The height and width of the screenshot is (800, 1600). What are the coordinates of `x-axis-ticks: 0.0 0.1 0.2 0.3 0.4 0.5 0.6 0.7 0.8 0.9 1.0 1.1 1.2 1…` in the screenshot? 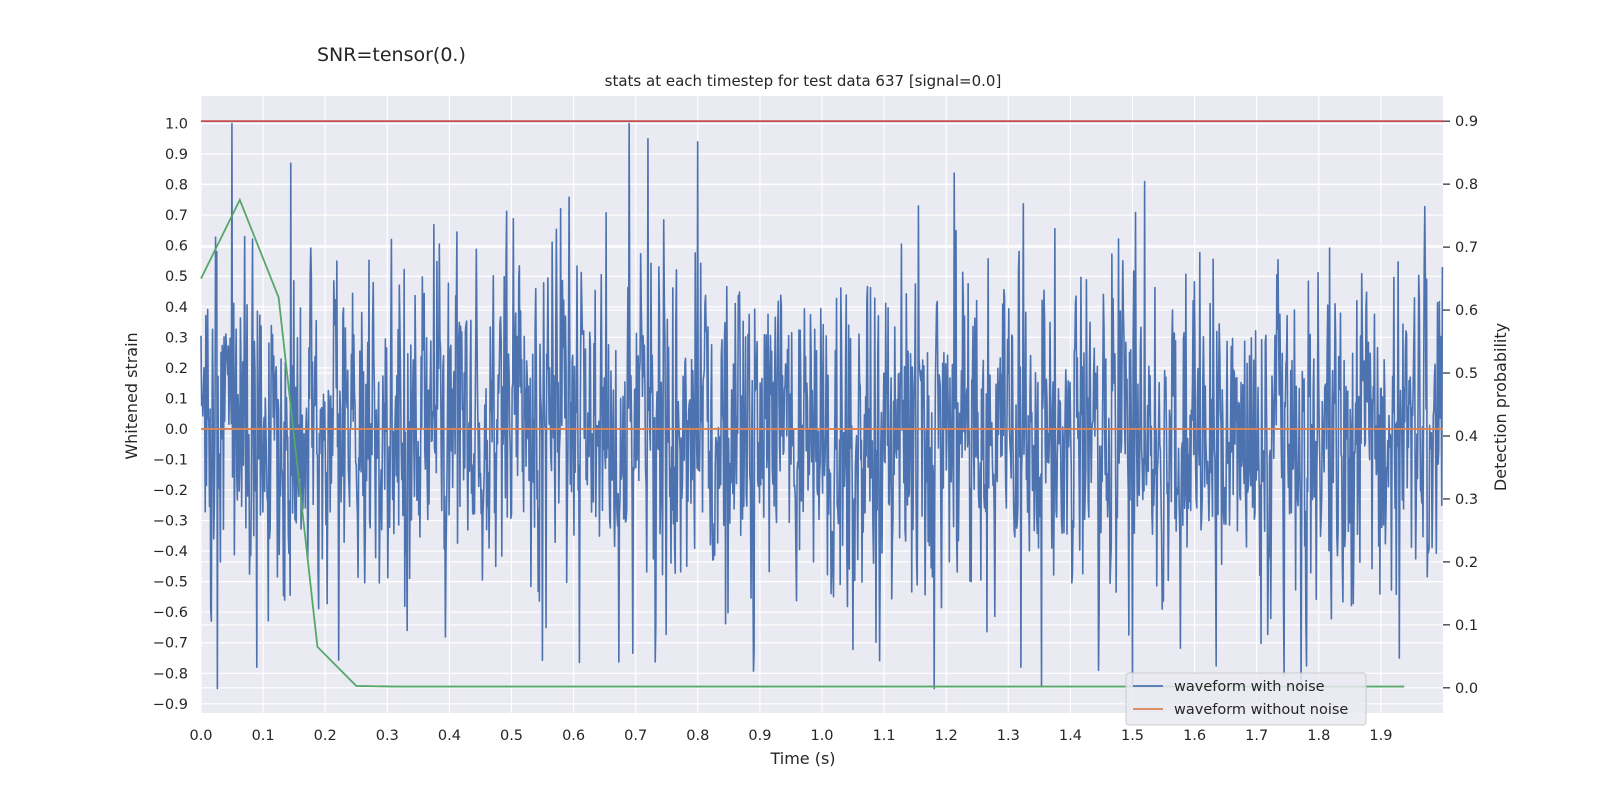 It's located at (790, 736).